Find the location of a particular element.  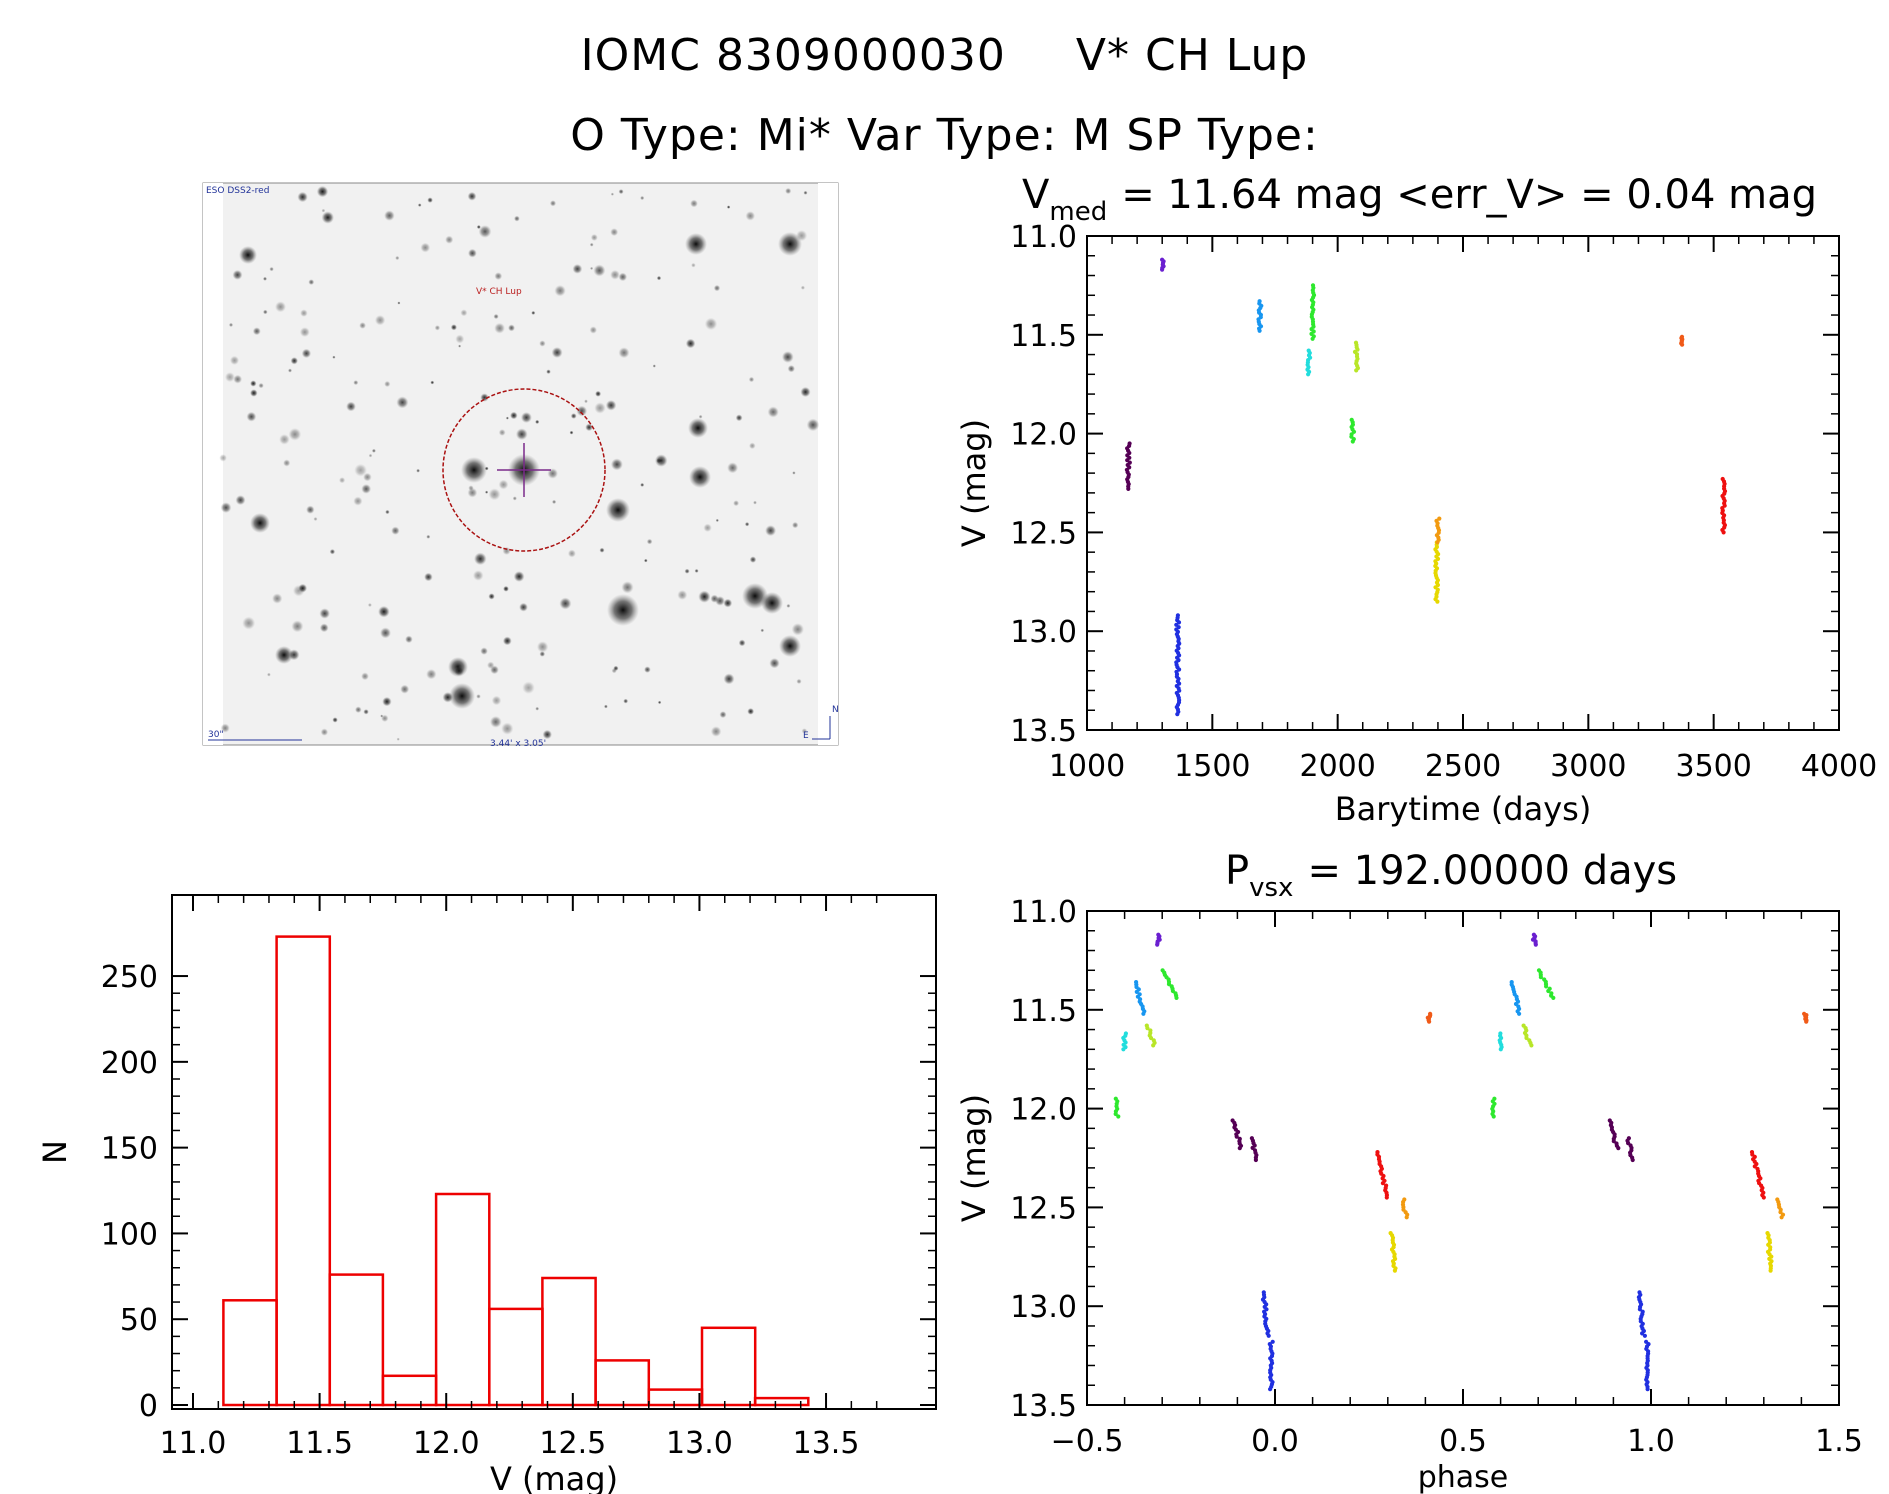

light-curve-ytick-label: 13.5 is located at coordinates (1043, 731).